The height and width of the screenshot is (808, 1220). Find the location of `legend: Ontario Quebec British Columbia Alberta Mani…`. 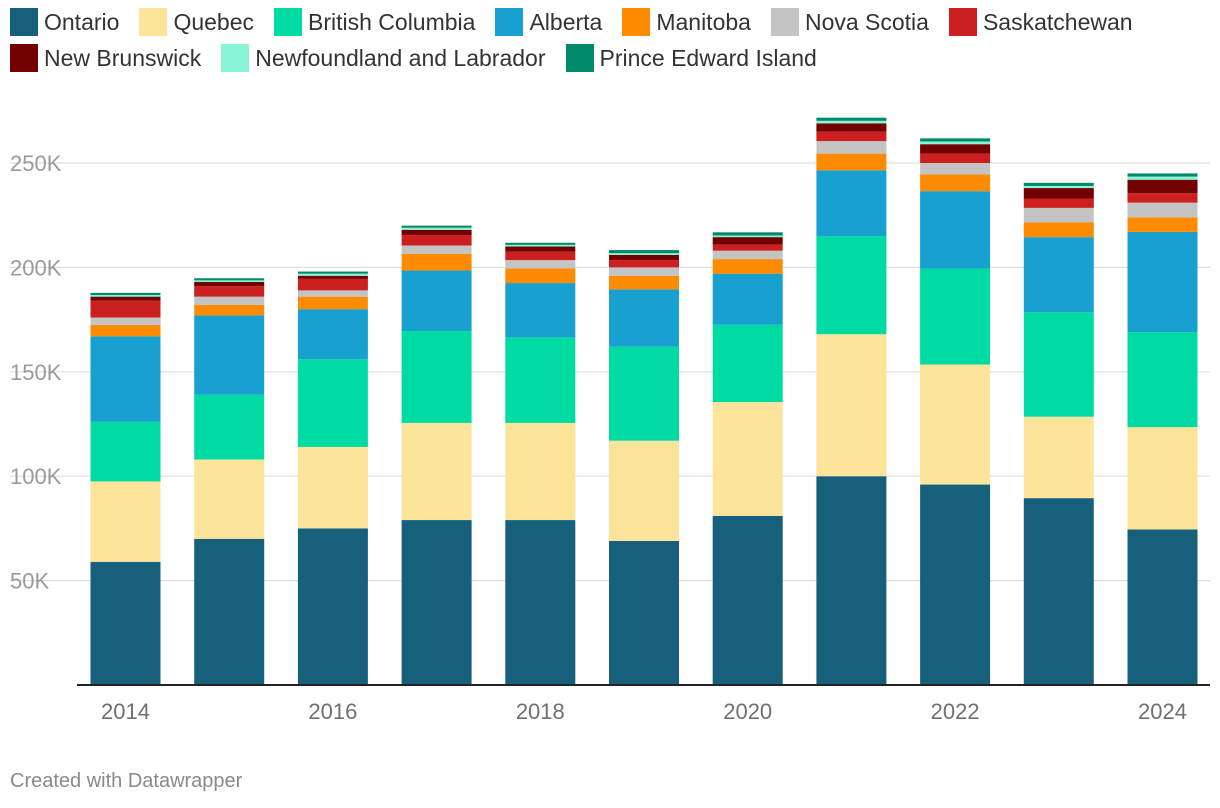

legend: Ontario Quebec British Columbia Alberta Mani… is located at coordinates (610, 40).